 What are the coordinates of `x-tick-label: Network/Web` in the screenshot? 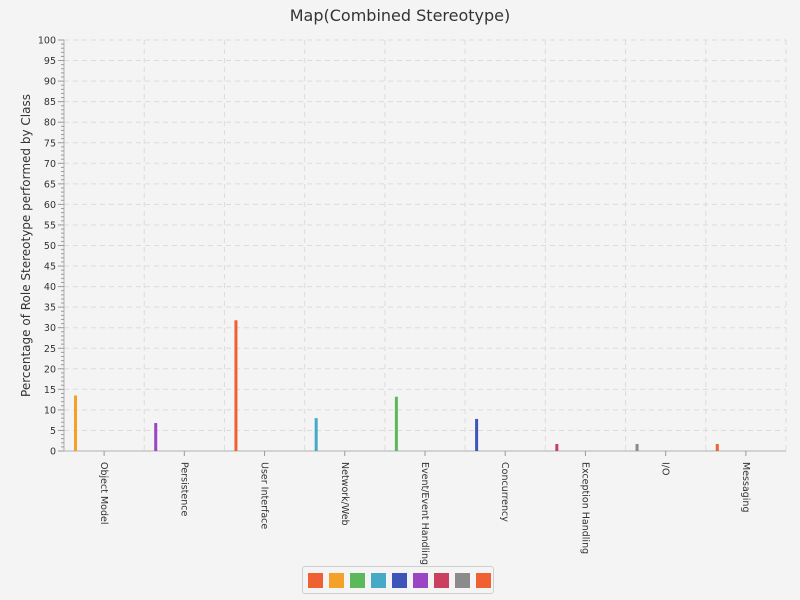 It's located at (344, 494).